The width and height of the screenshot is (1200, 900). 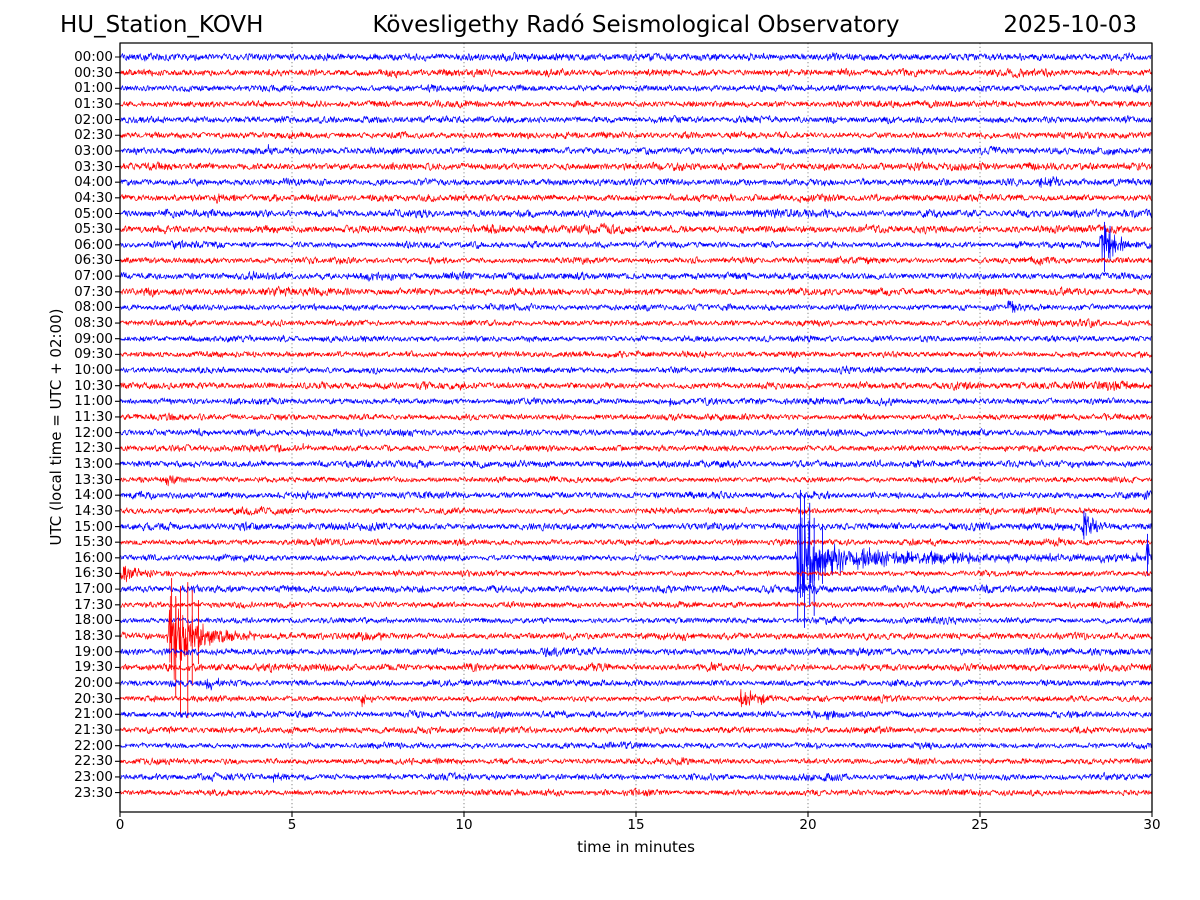 I want to click on y-tick-label: 05:00, so click(x=93, y=213).